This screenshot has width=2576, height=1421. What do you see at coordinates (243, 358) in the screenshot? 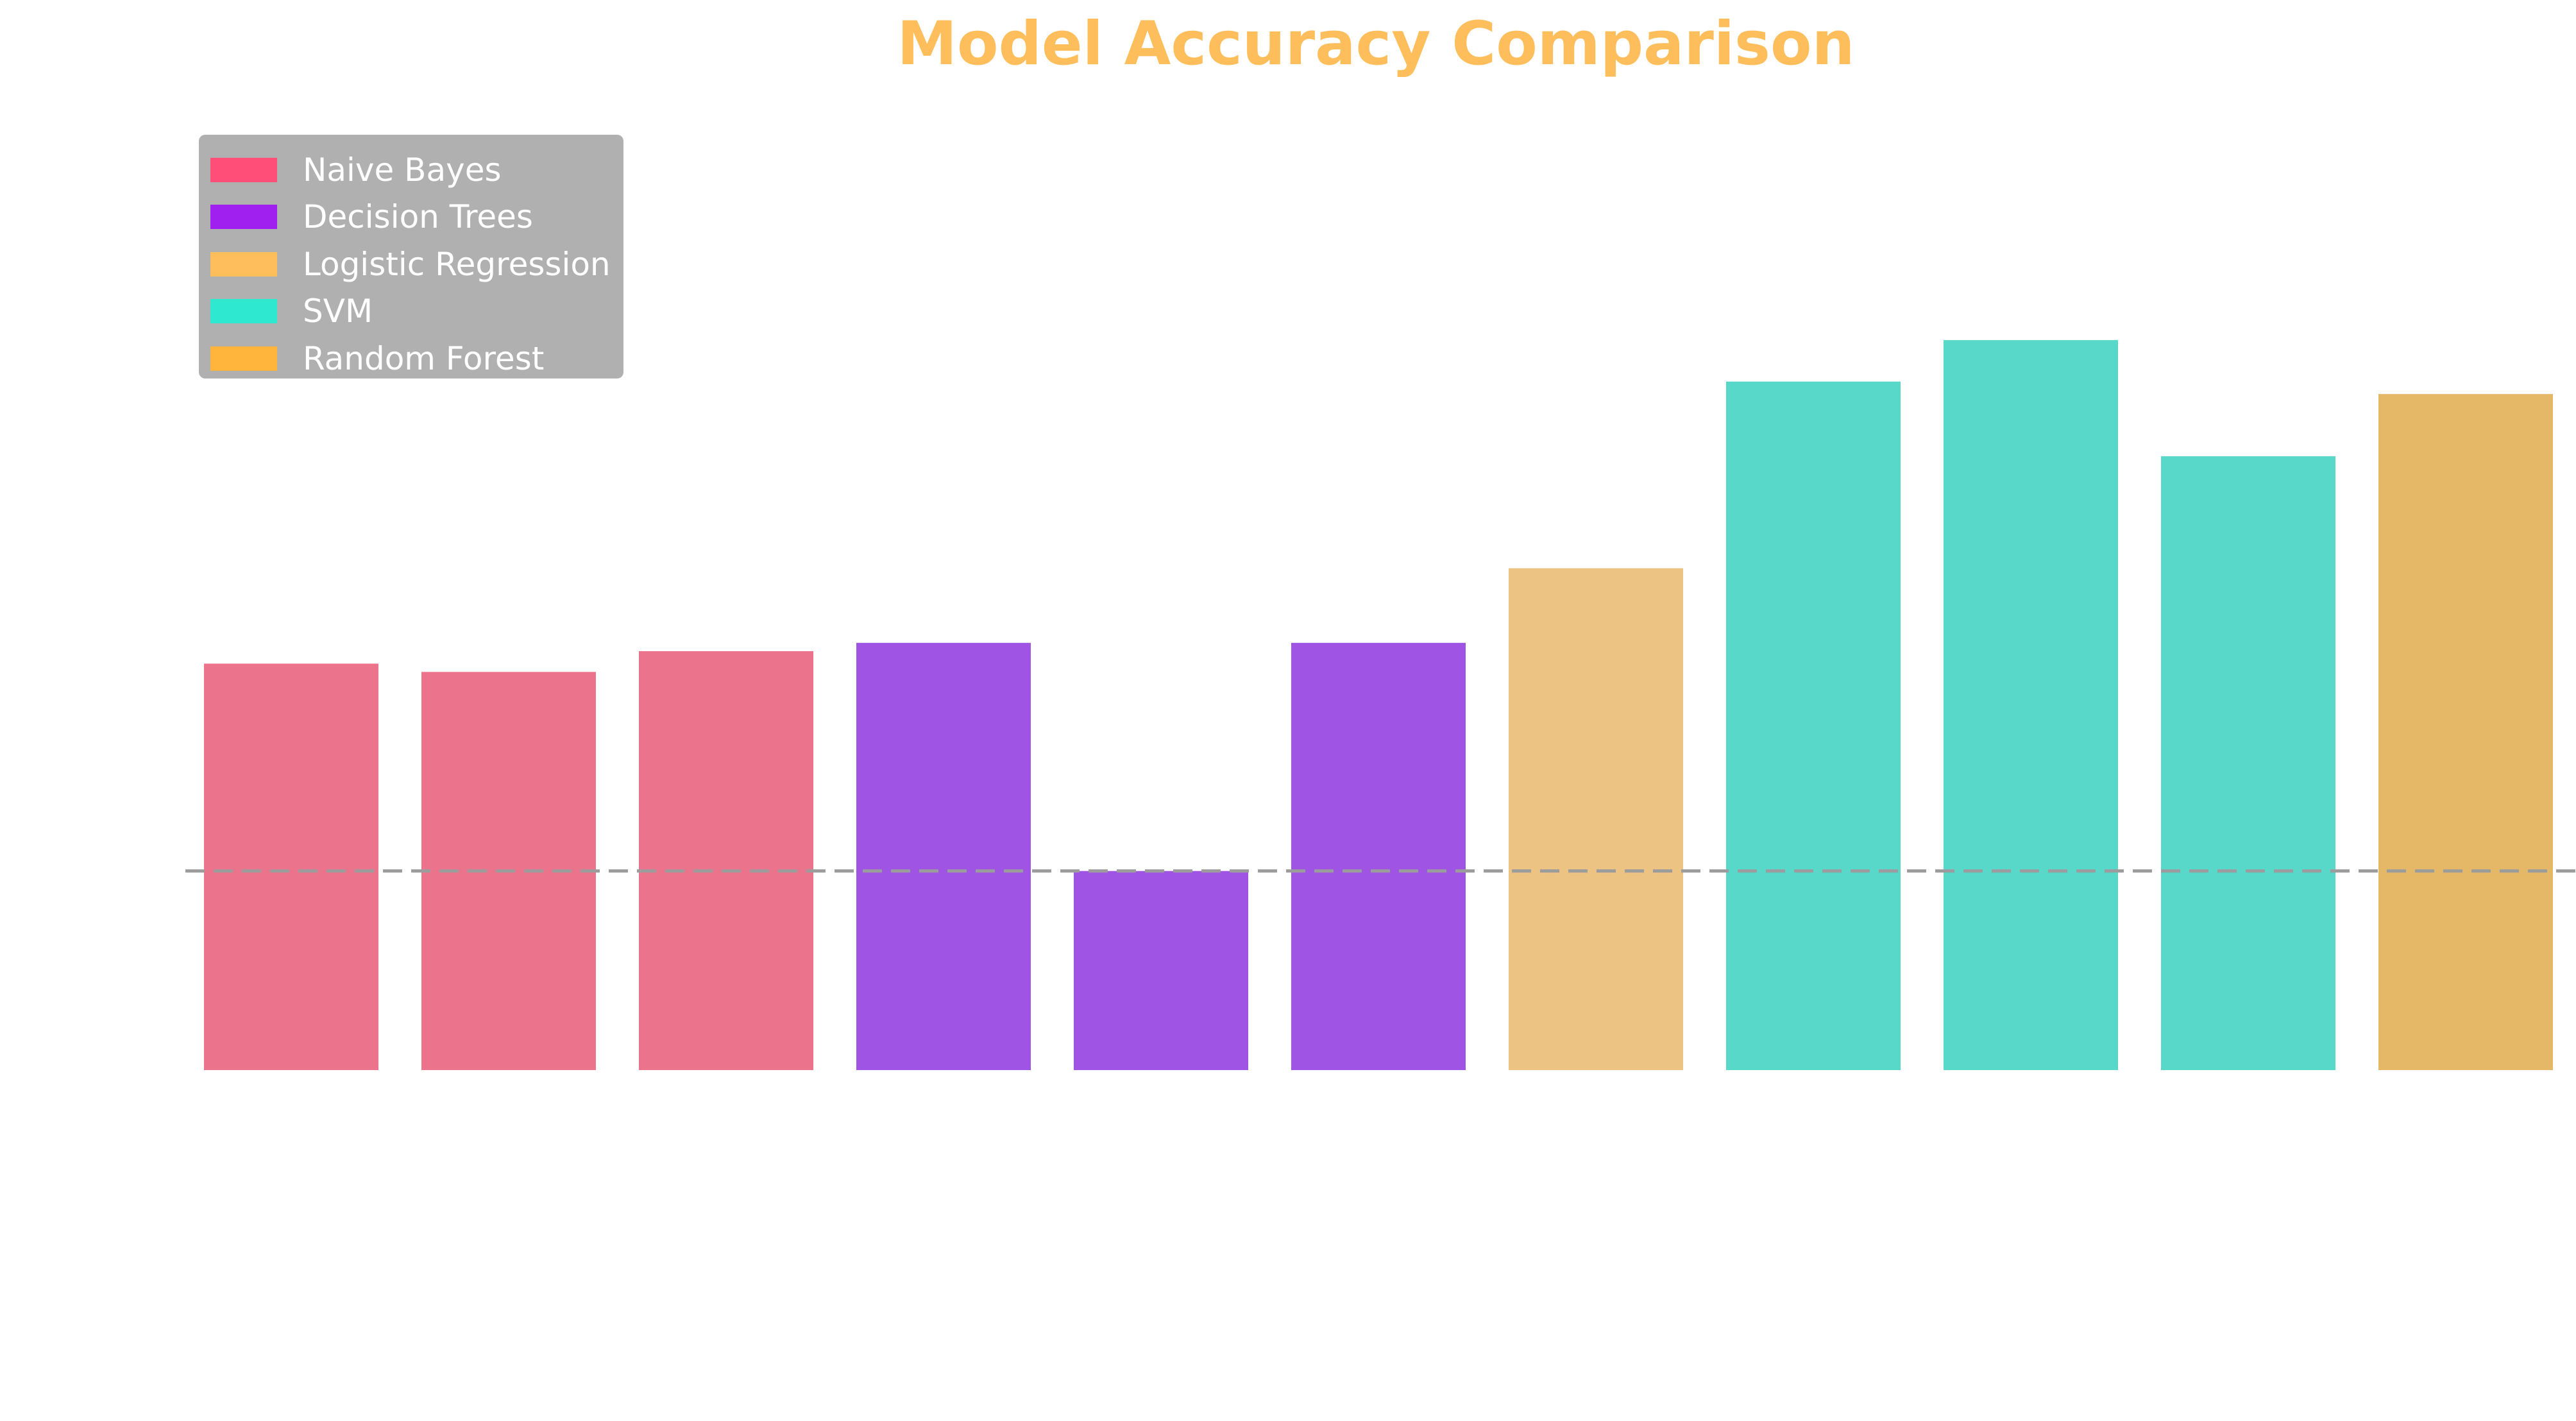
I see `legend-swatch-random-forest` at bounding box center [243, 358].